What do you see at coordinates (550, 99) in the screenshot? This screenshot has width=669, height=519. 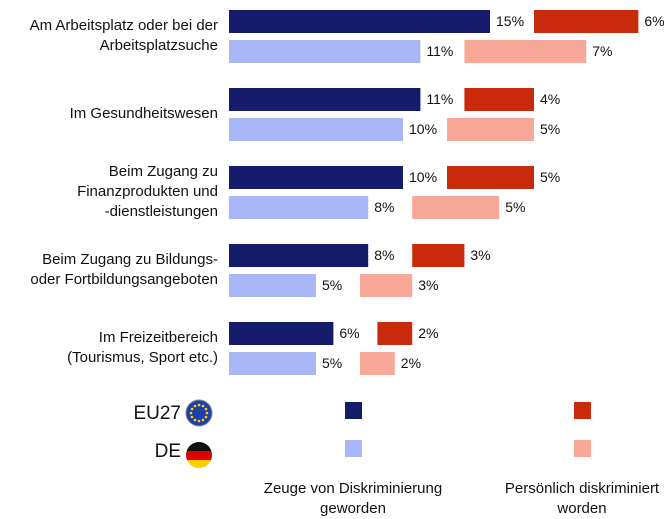 I see `value-label: 4%` at bounding box center [550, 99].